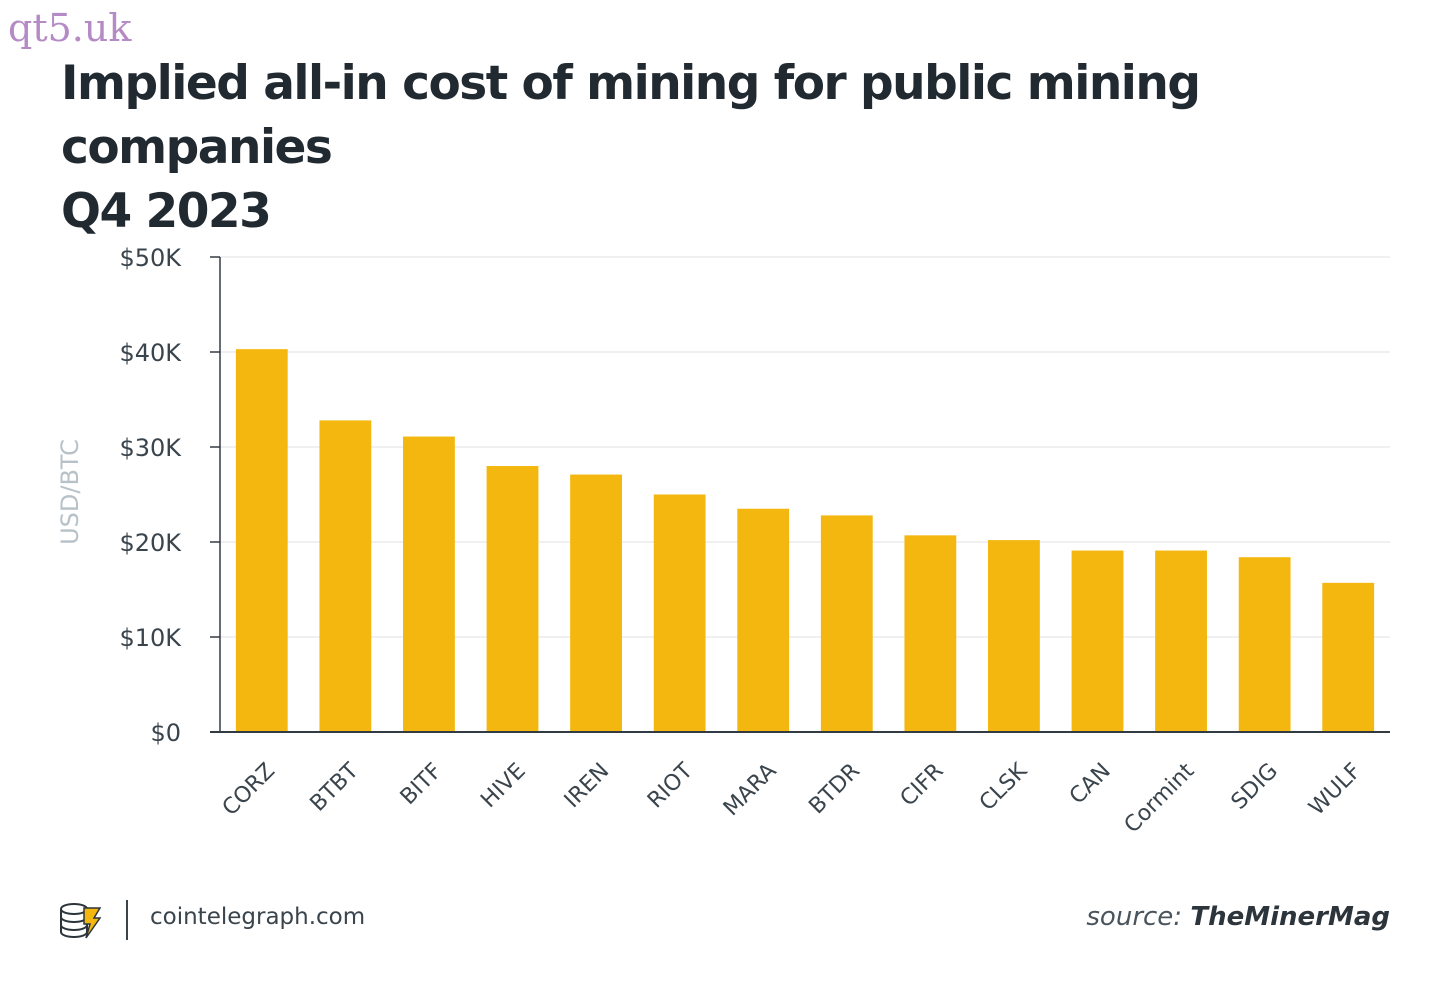 The width and height of the screenshot is (1450, 1001). Describe the element at coordinates (503, 786) in the screenshot. I see `x-tick-label: HIVE` at that location.